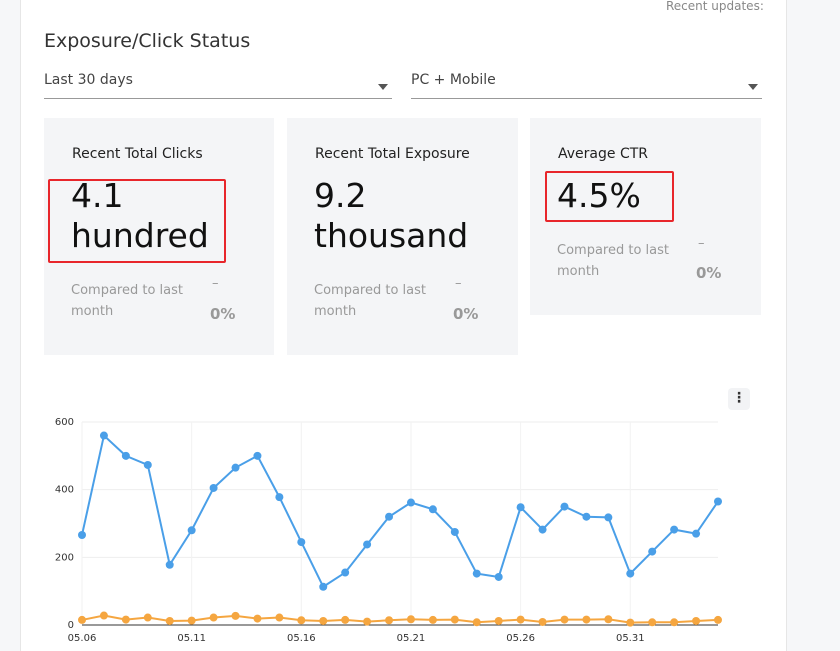  What do you see at coordinates (411, 638) in the screenshot?
I see `x-tick-label: 05.21` at bounding box center [411, 638].